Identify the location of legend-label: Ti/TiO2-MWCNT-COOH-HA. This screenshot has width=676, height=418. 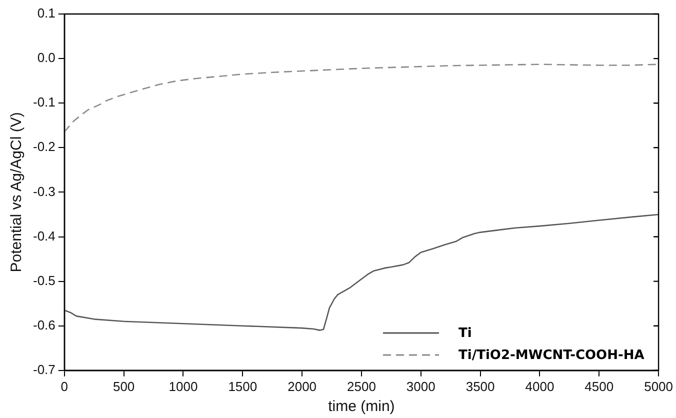
(551, 355).